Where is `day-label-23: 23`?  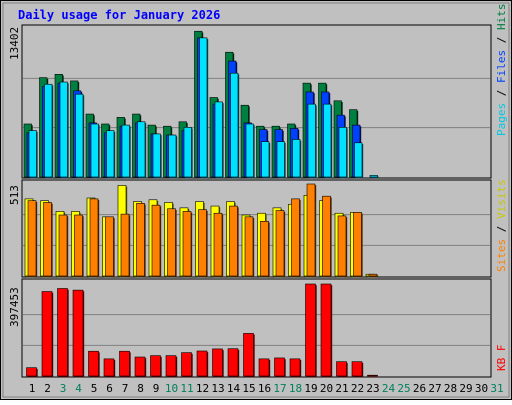
day-label-23: 23 is located at coordinates (372, 388).